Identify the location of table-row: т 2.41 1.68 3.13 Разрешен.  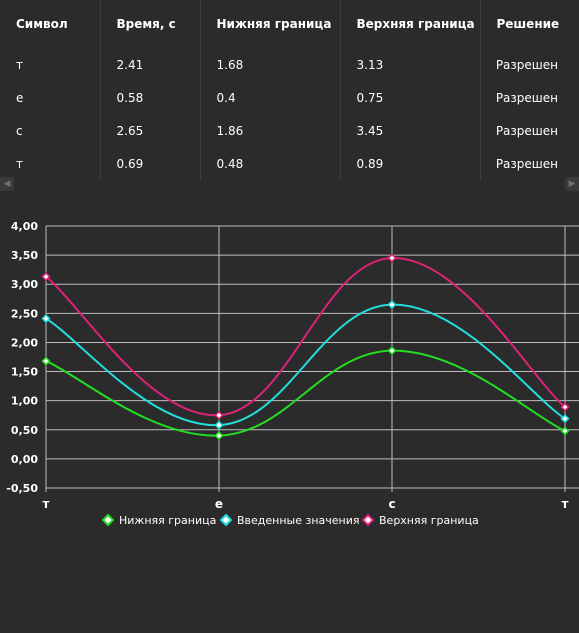
(289, 64).